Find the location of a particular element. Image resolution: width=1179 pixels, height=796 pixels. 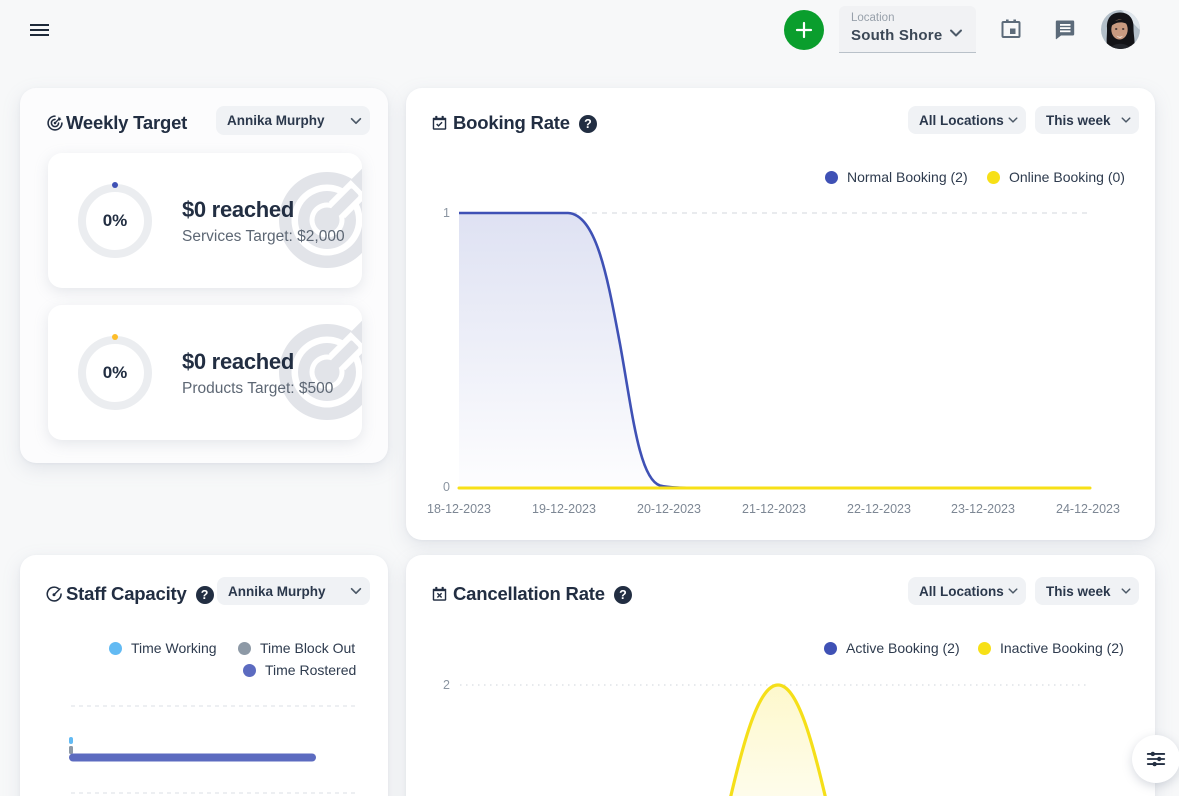

svg-text: 19-12-2023 is located at coordinates (564, 509).